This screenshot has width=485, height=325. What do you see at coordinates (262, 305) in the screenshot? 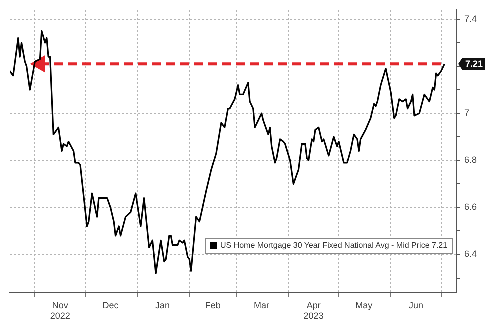
I see `x-tick-label: Mar` at bounding box center [262, 305].